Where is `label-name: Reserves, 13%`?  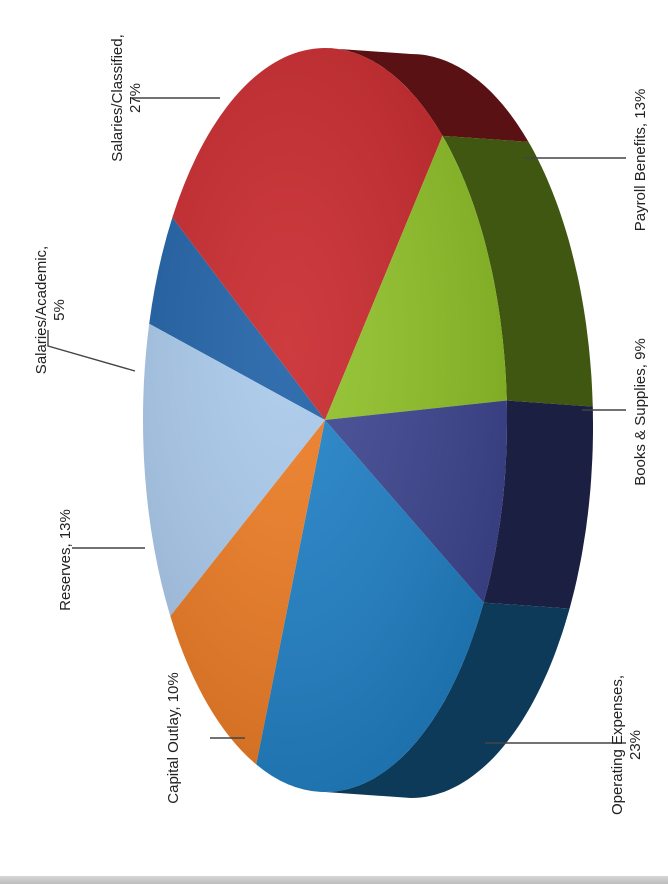
label-name: Reserves, 13% is located at coordinates (65, 560).